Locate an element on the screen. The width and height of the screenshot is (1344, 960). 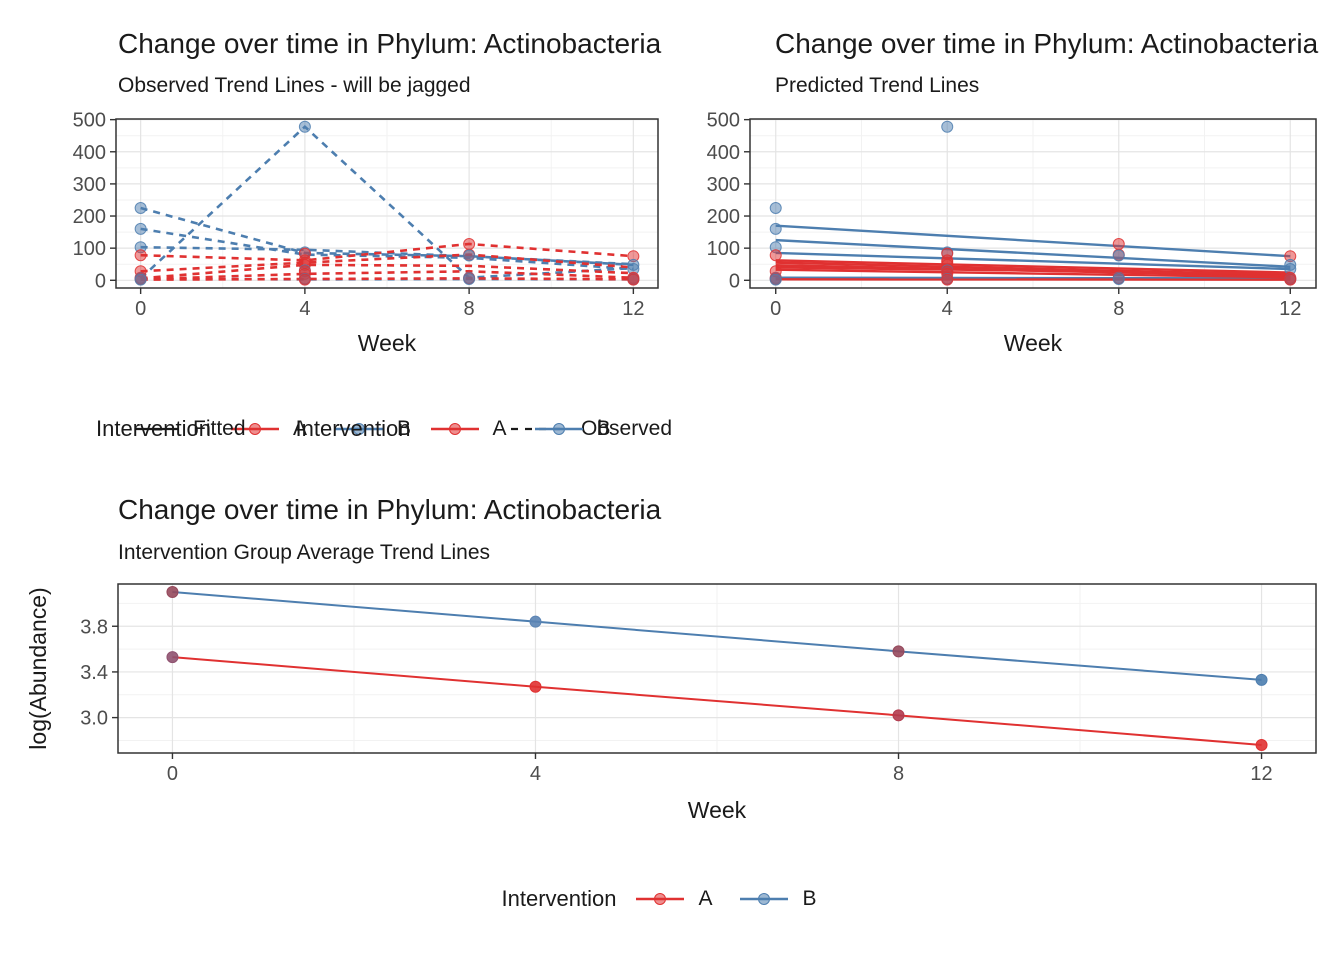
svg-text: log(Abundance) is located at coordinates (38, 668).